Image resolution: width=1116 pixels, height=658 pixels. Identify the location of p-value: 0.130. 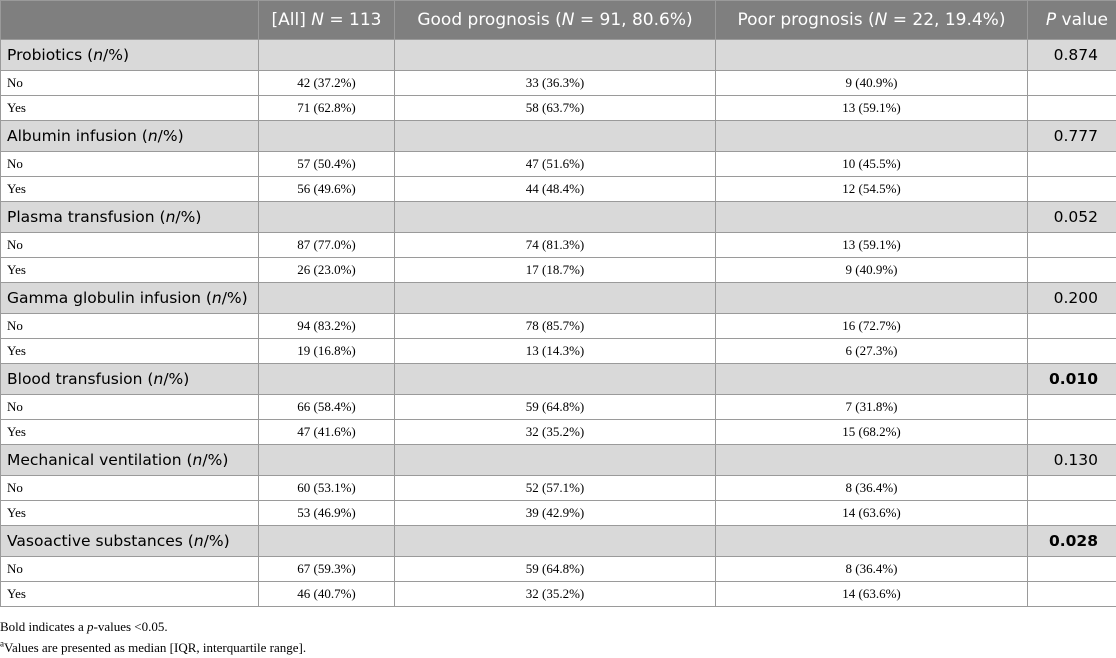
(1072, 460).